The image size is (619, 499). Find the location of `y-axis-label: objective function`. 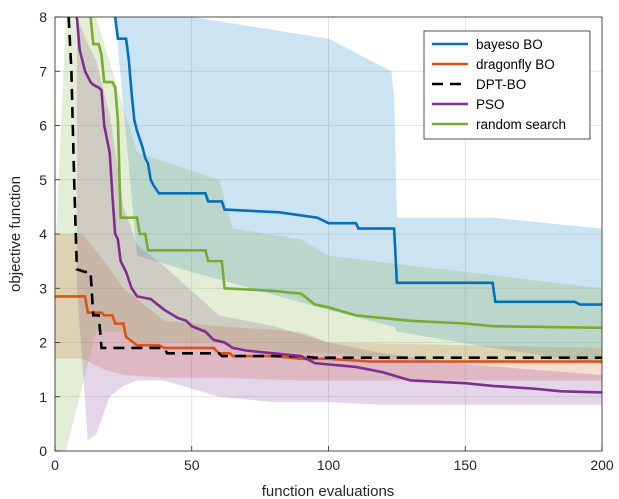

y-axis-label: objective function is located at coordinates (15, 234).